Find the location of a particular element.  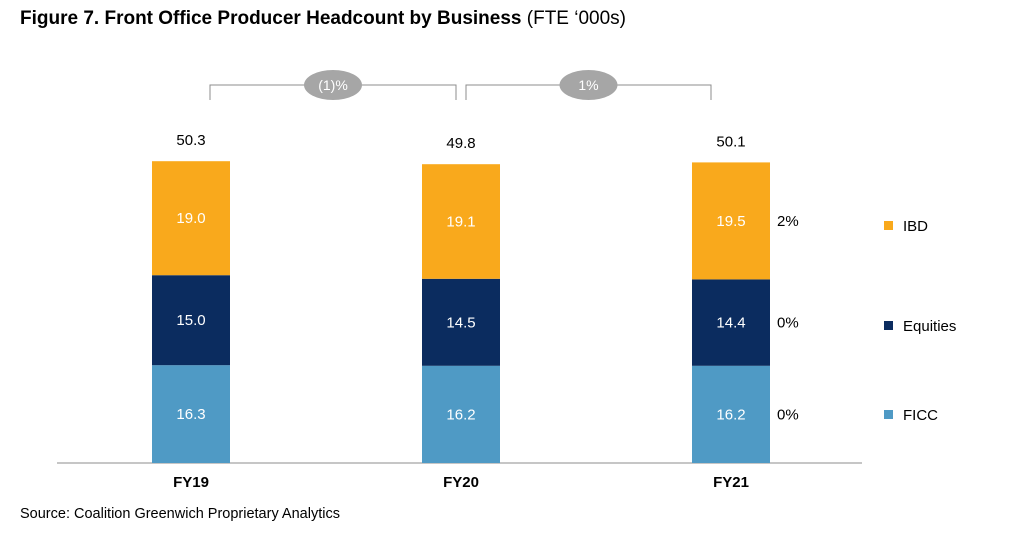

legend-swatch-equities is located at coordinates (888, 325).